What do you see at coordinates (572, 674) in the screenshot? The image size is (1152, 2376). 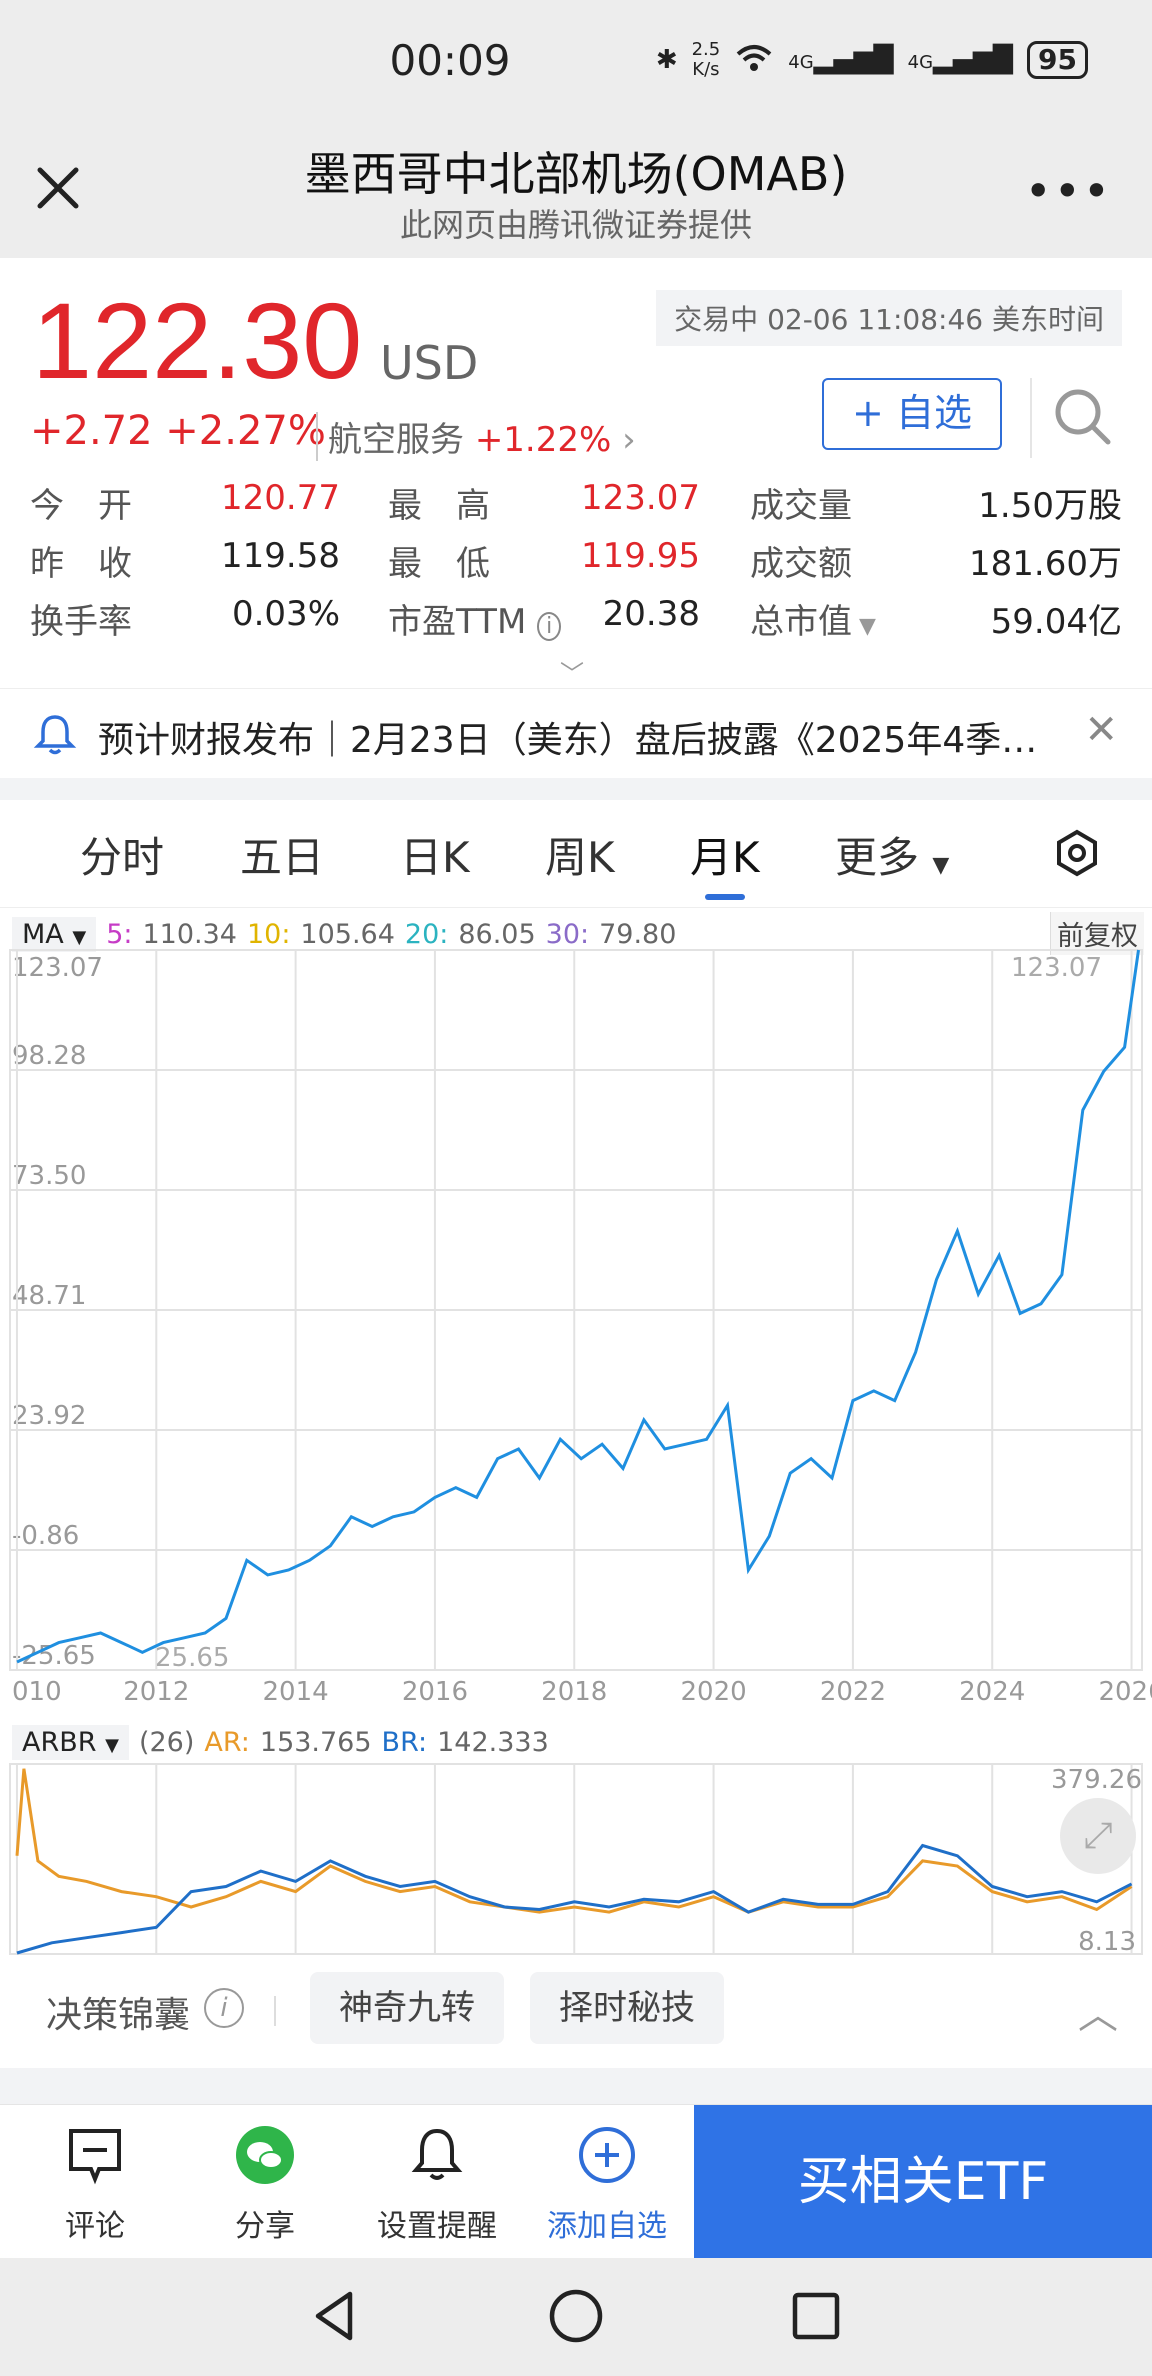 I see `expand-chevron-icon: ﹀` at bounding box center [572, 674].